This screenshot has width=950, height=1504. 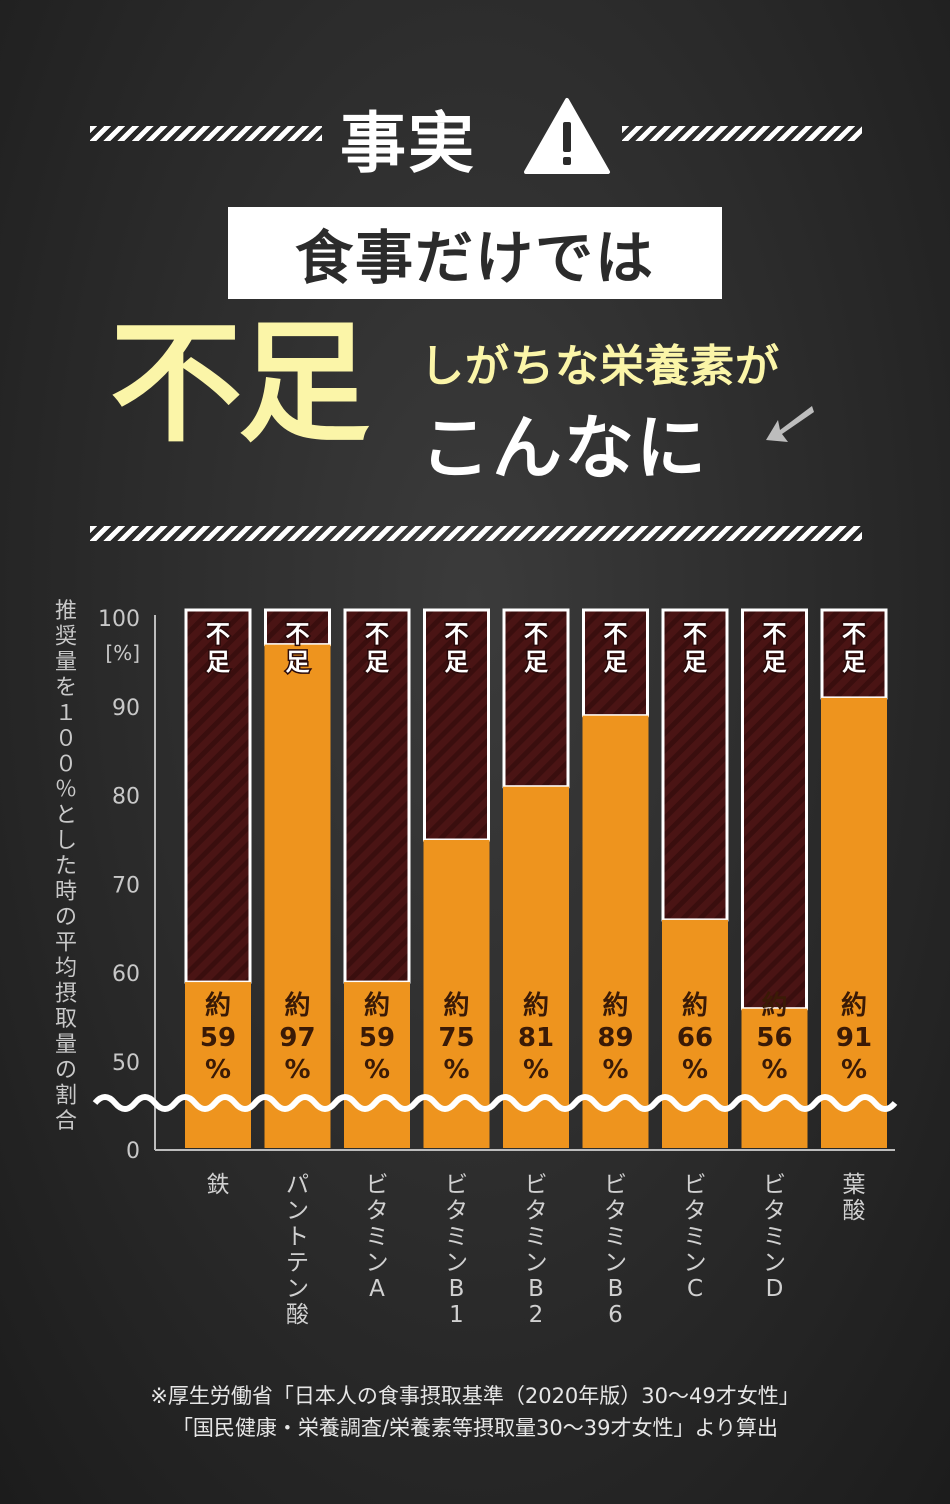 What do you see at coordinates (476, 533) in the screenshot?
I see `hatch-divider-bottom` at bounding box center [476, 533].